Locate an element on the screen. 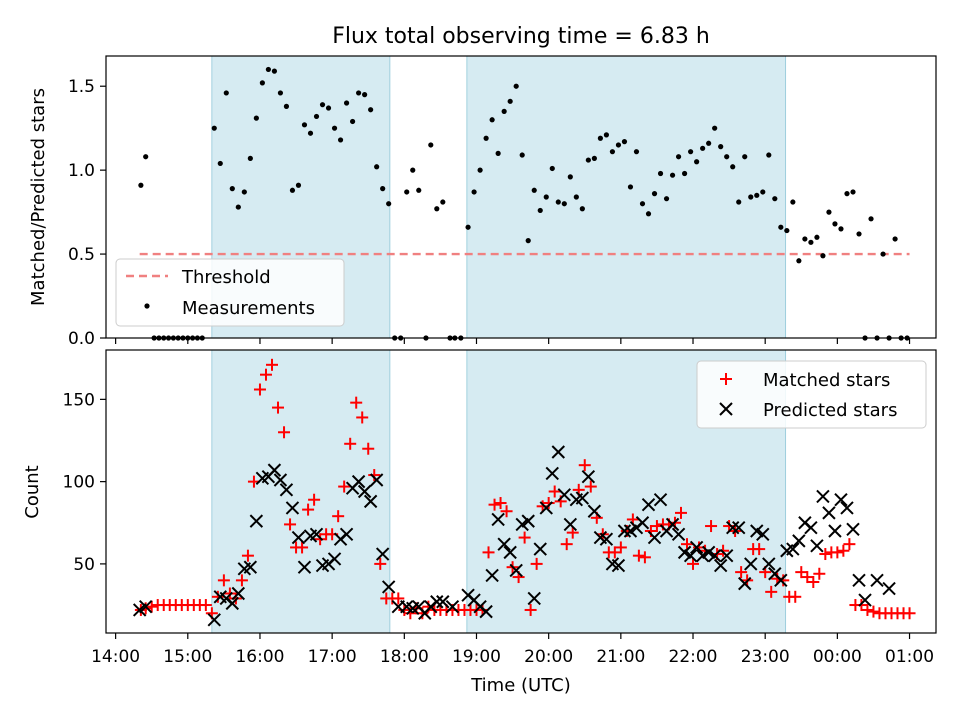  bottom-x-tick-label: 16:00 is located at coordinates (259, 657).